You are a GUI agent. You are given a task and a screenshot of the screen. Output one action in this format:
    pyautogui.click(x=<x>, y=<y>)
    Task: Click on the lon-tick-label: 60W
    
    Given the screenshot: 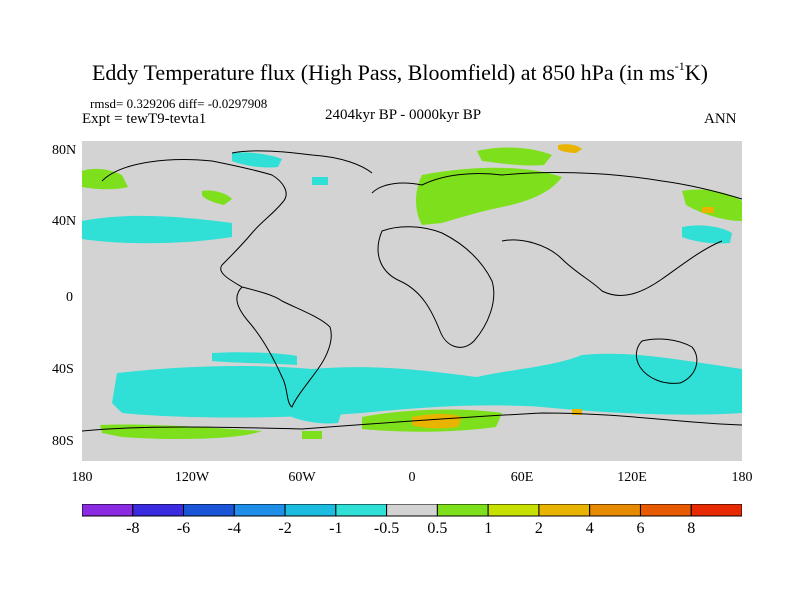 What is the action you would take?
    pyautogui.click(x=302, y=477)
    